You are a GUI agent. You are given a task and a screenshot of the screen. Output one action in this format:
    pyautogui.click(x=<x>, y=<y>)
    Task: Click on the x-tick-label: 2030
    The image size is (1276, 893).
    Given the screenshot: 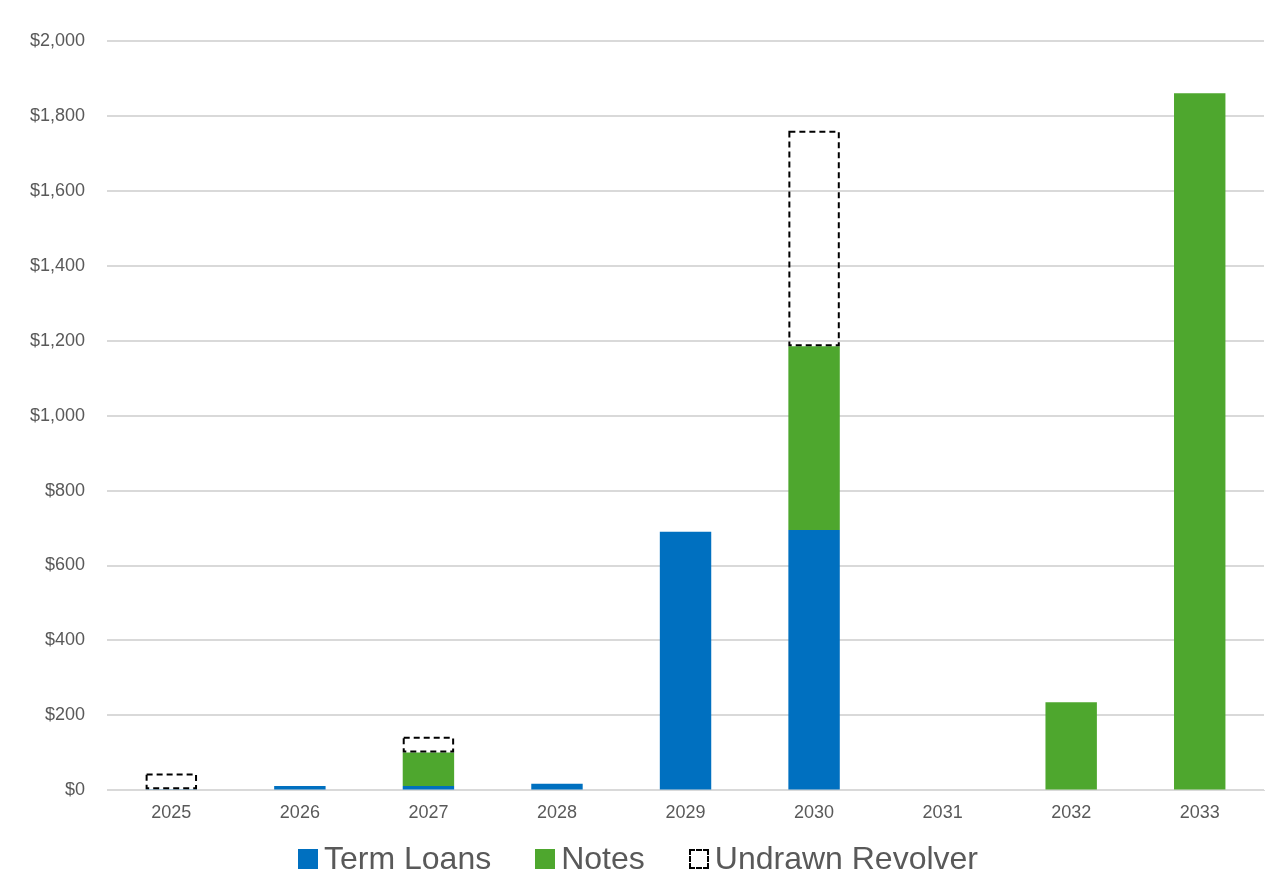 What is the action you would take?
    pyautogui.click(x=814, y=812)
    